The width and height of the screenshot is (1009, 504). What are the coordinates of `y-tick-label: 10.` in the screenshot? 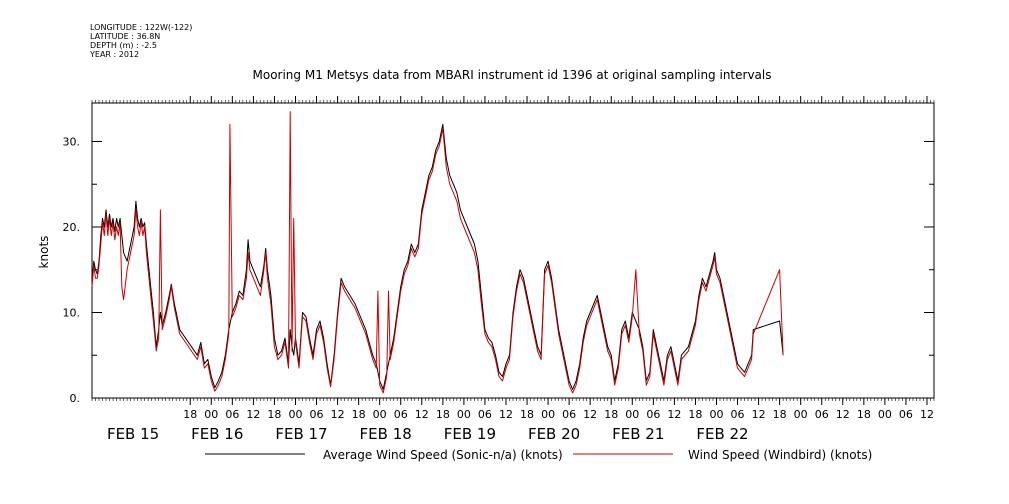 It's located at (72, 312).